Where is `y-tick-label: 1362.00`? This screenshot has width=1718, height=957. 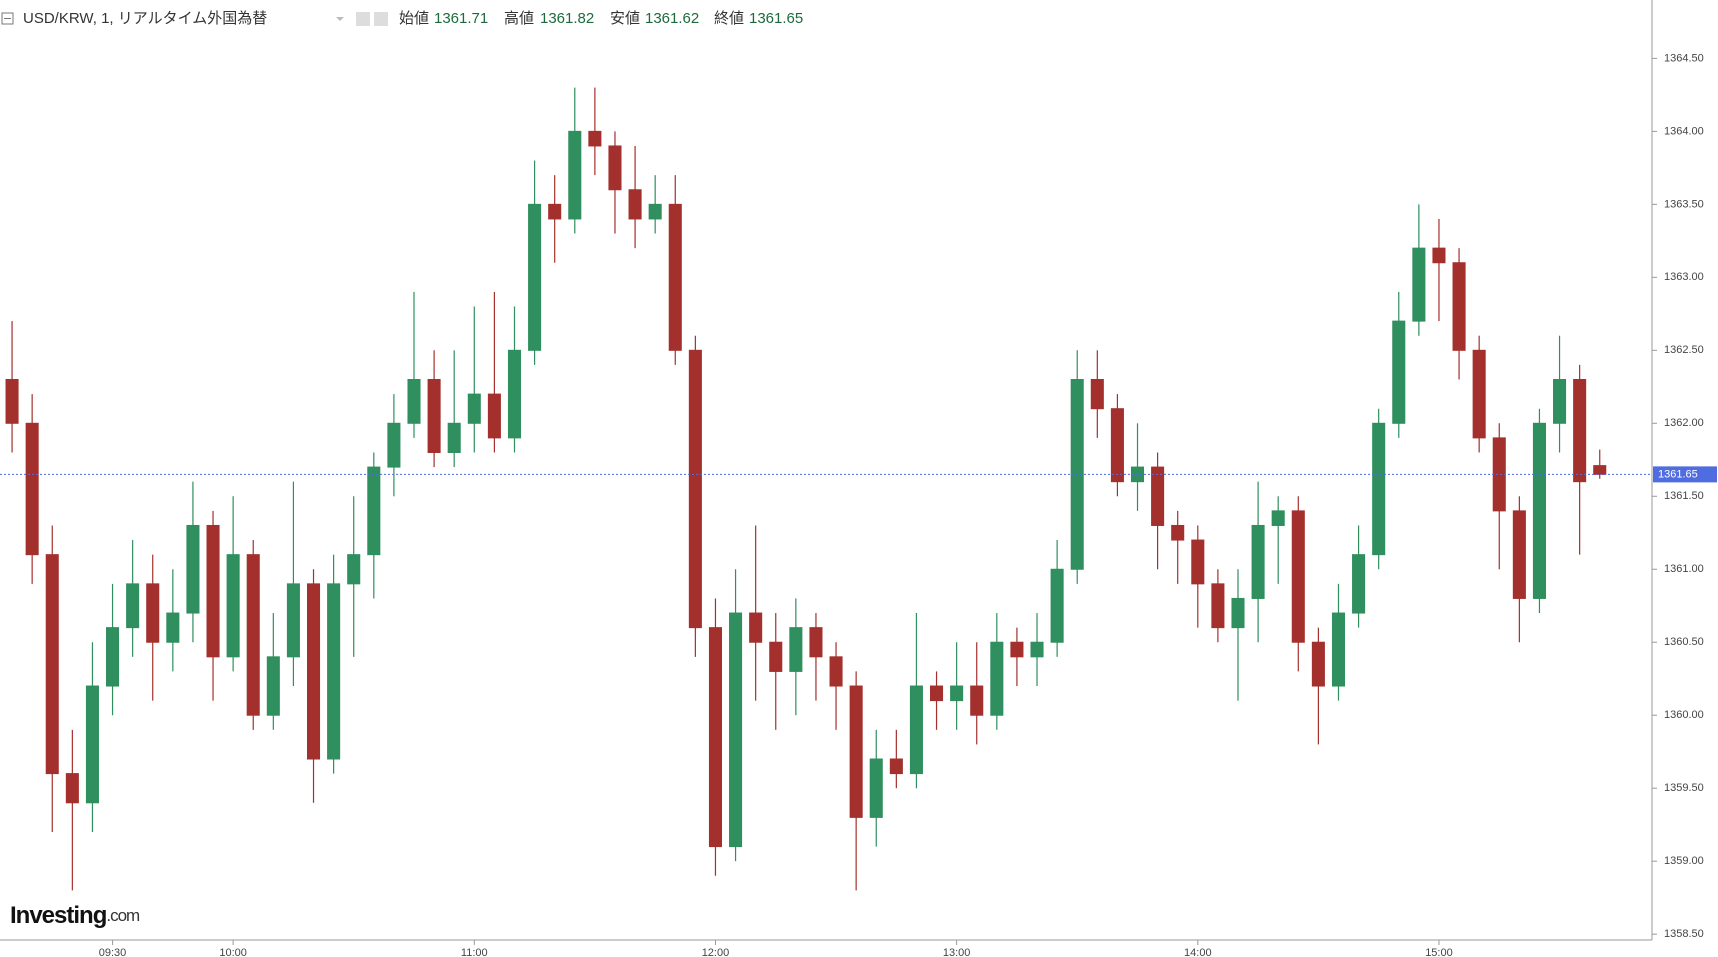 y-tick-label: 1362.00 is located at coordinates (1684, 423).